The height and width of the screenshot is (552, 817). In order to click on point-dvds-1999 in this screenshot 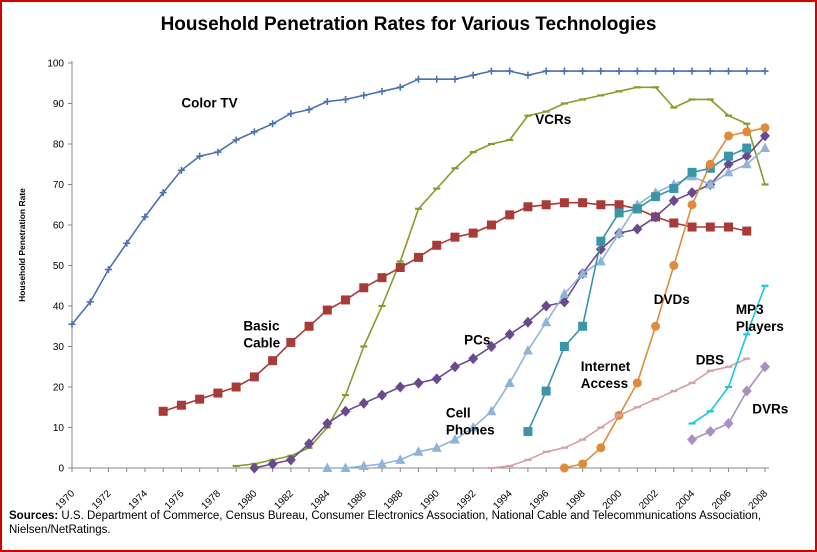, I will do `click(601, 448)`.